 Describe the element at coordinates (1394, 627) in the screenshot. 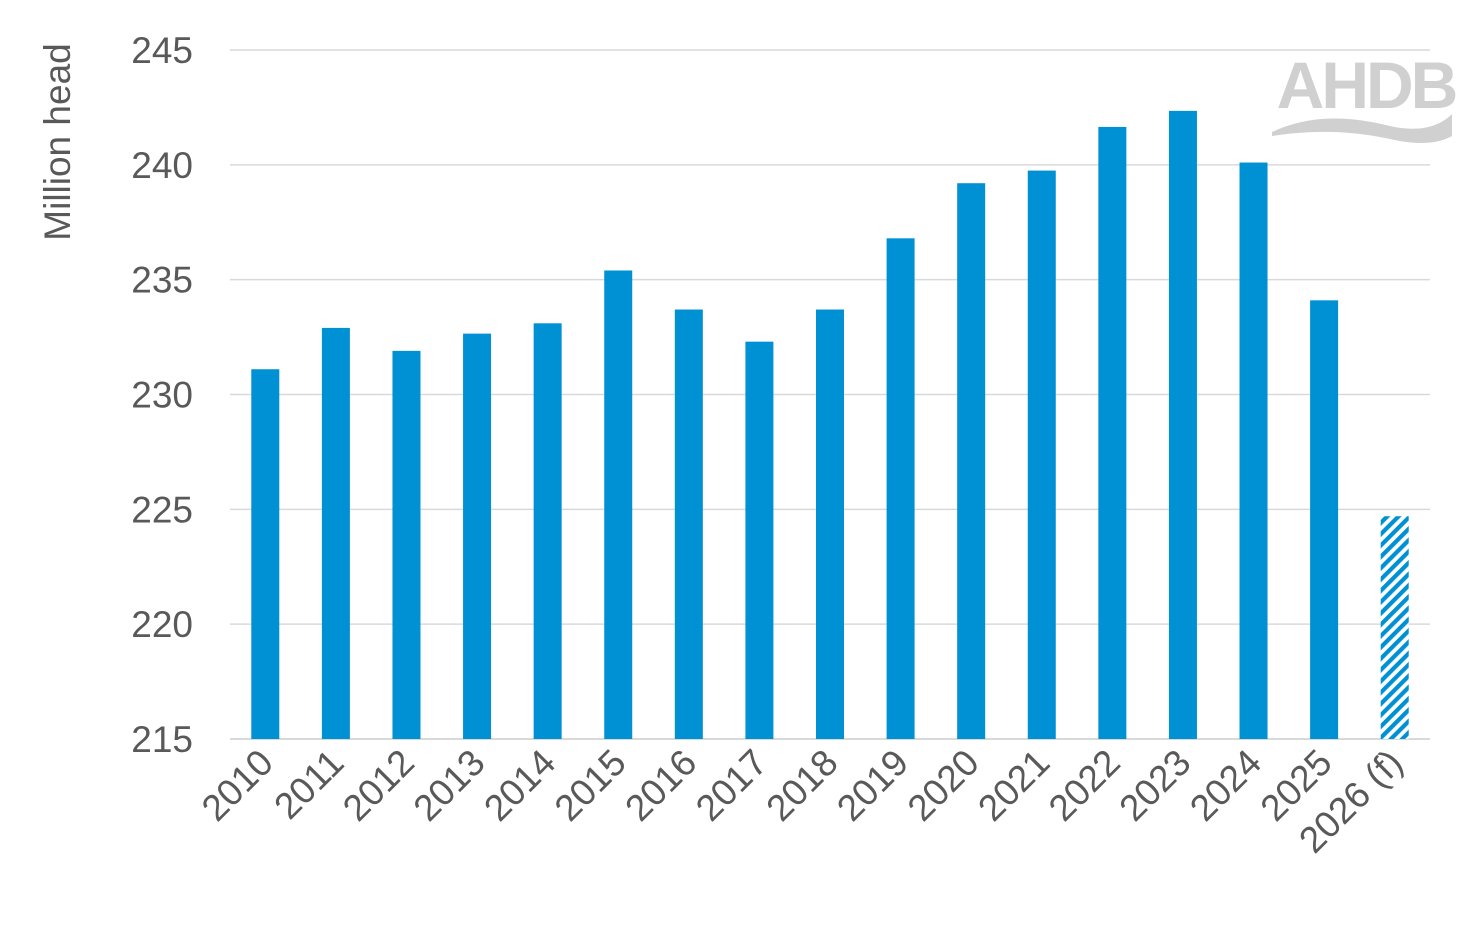

I see `bar-forecast` at that location.